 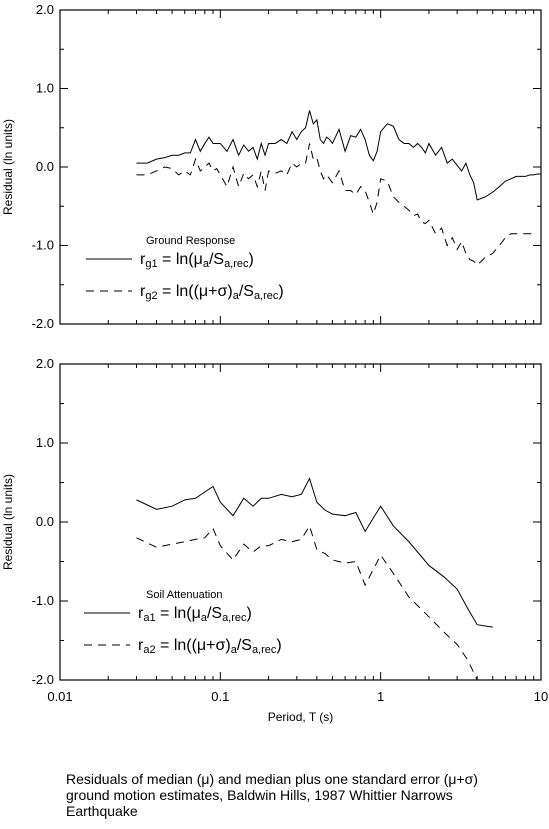 What do you see at coordinates (102, 811) in the screenshot?
I see `caption-line-3: Earthquake` at bounding box center [102, 811].